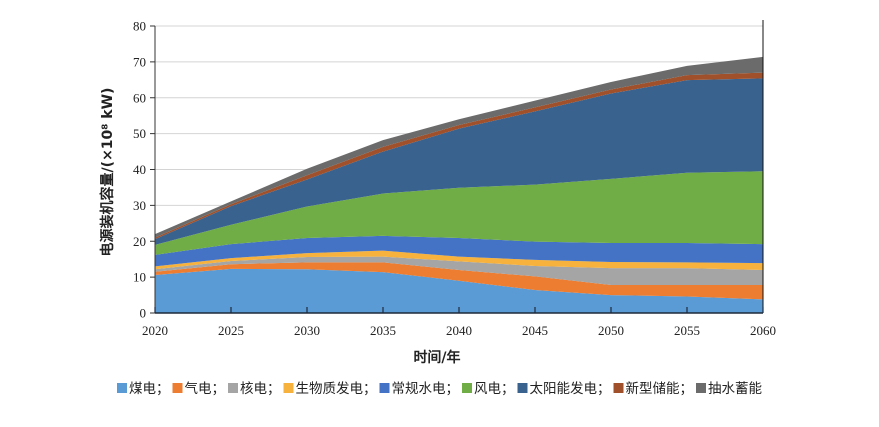 The image size is (879, 427). What do you see at coordinates (139, 205) in the screenshot?
I see `y-tick-label: 30` at bounding box center [139, 205].